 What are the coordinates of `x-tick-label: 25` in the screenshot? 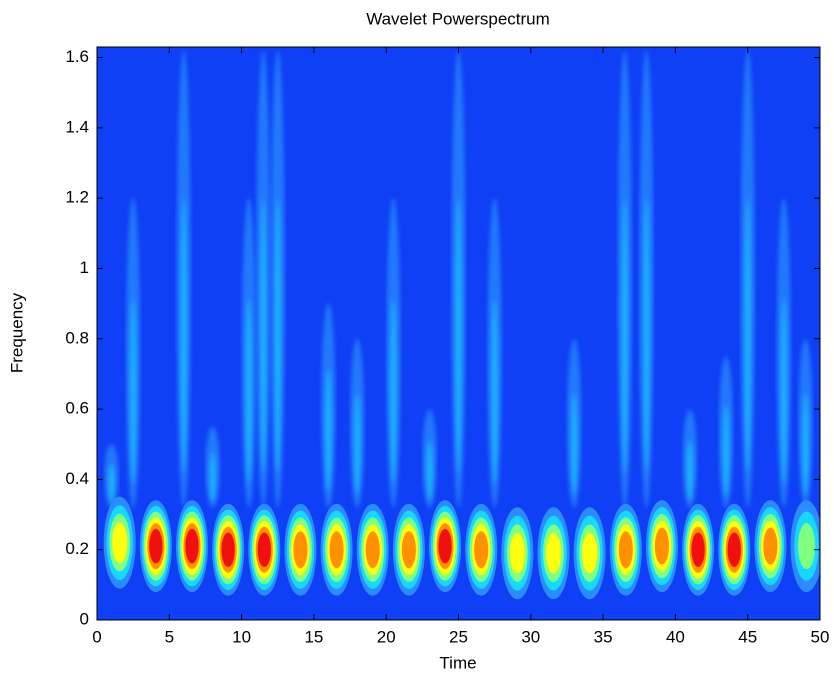 It's located at (458, 636).